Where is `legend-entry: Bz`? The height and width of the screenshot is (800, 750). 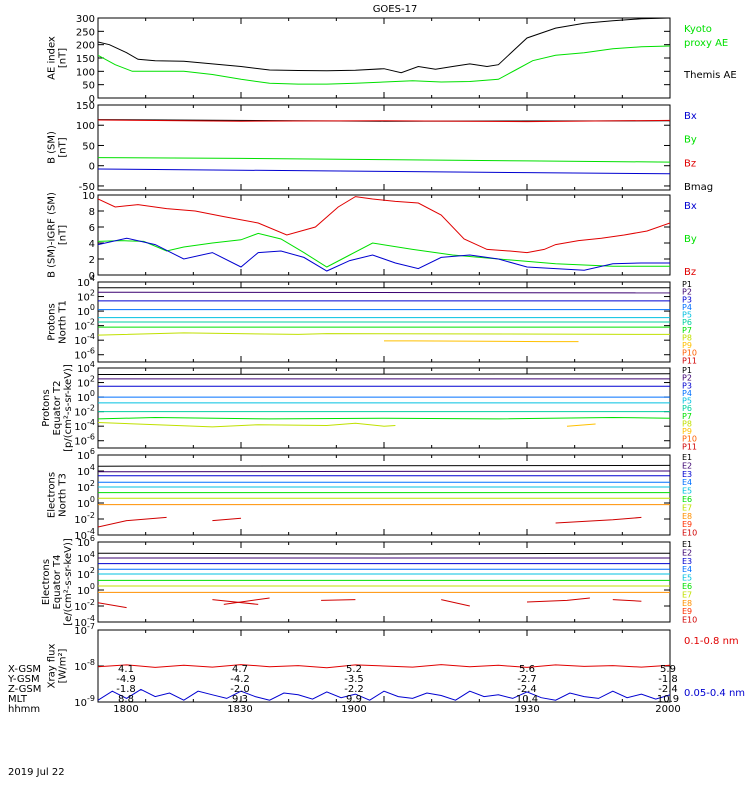
legend-entry: Bz is located at coordinates (690, 272).